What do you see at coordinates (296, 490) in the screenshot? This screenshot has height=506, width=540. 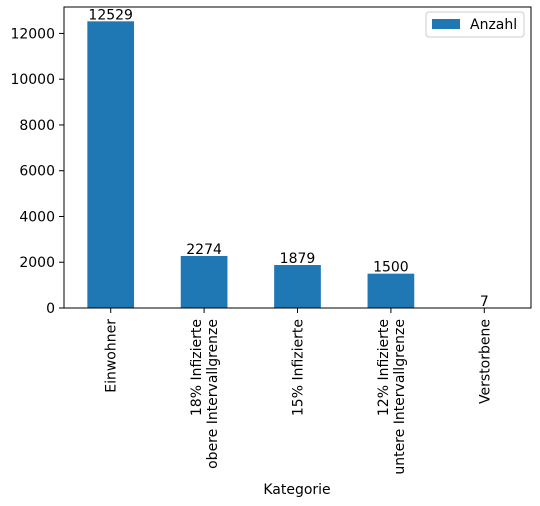 I see `x-axis-title: Kategorie` at bounding box center [296, 490].